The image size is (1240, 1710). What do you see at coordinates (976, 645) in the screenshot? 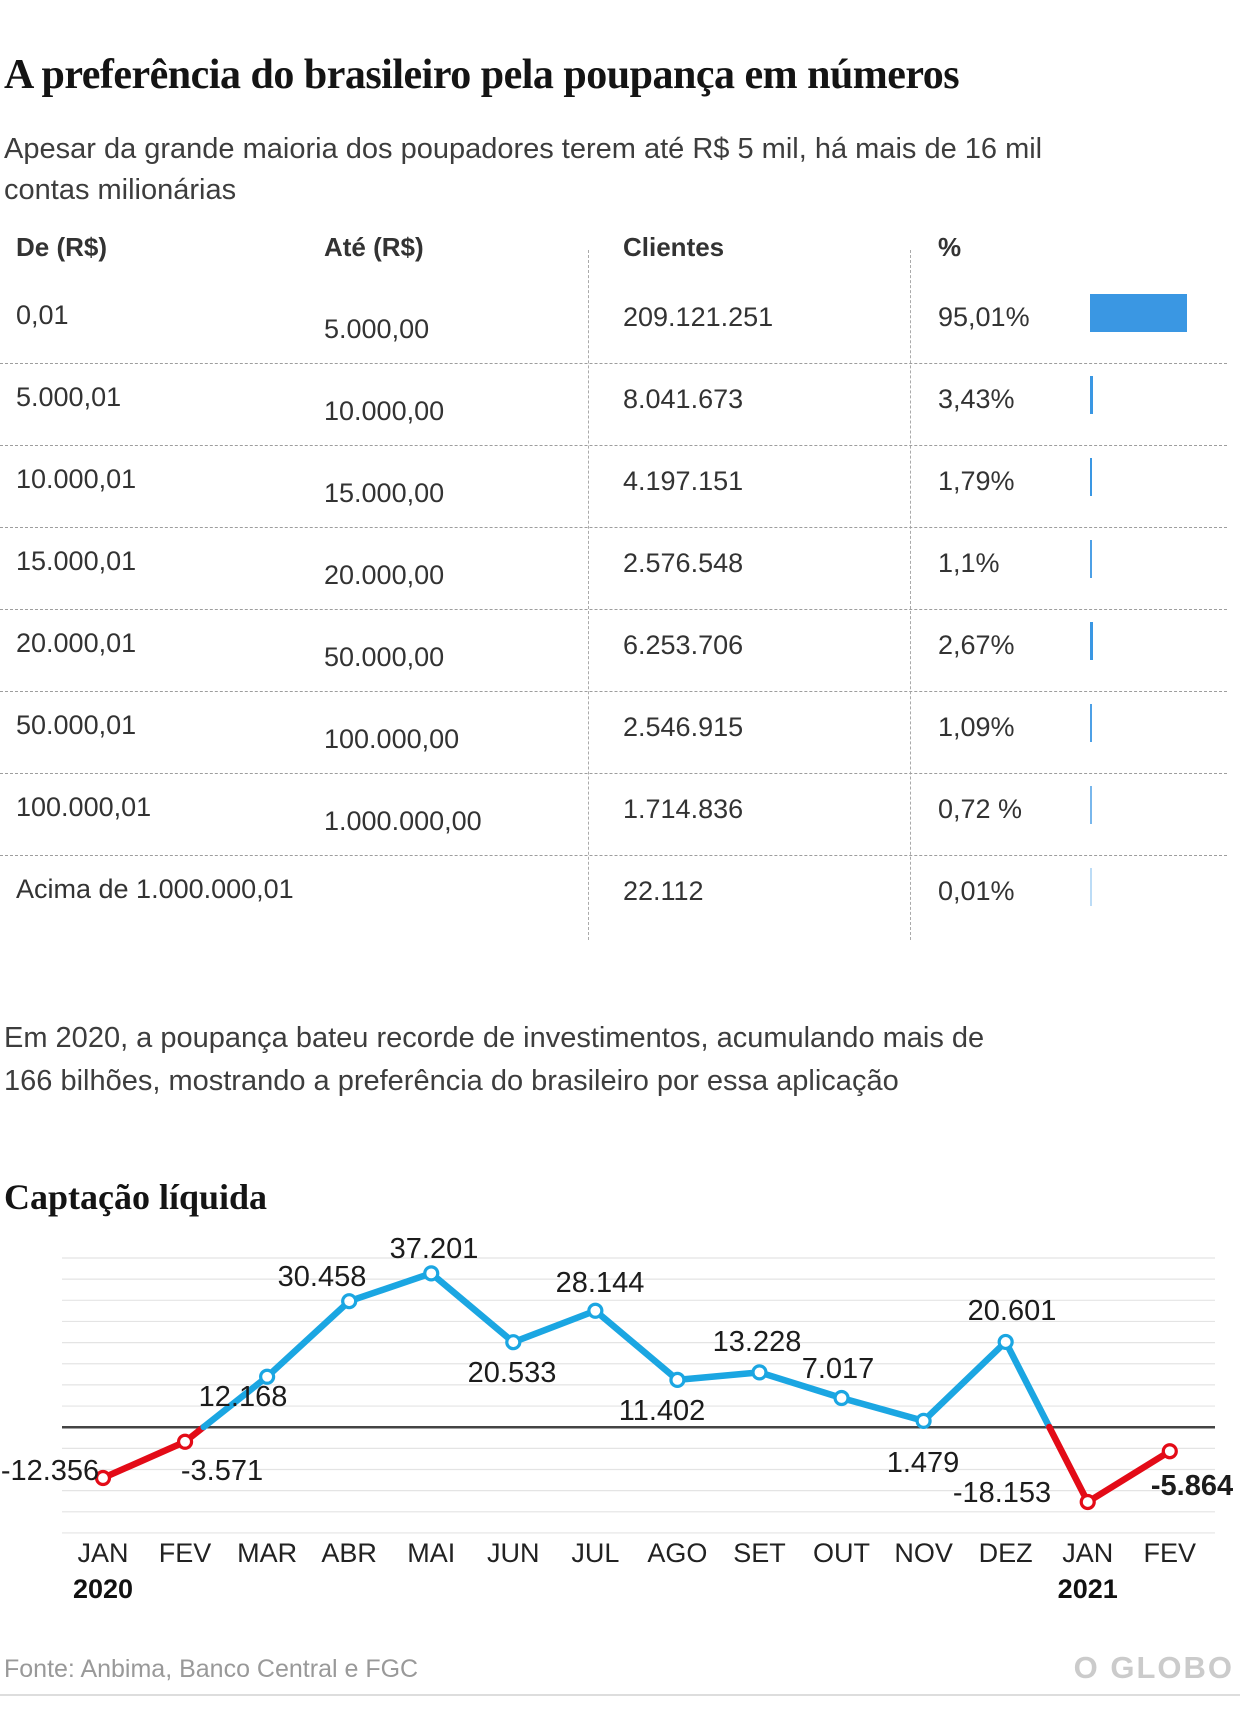
I see `cell-pct: 2,67%` at bounding box center [976, 645].